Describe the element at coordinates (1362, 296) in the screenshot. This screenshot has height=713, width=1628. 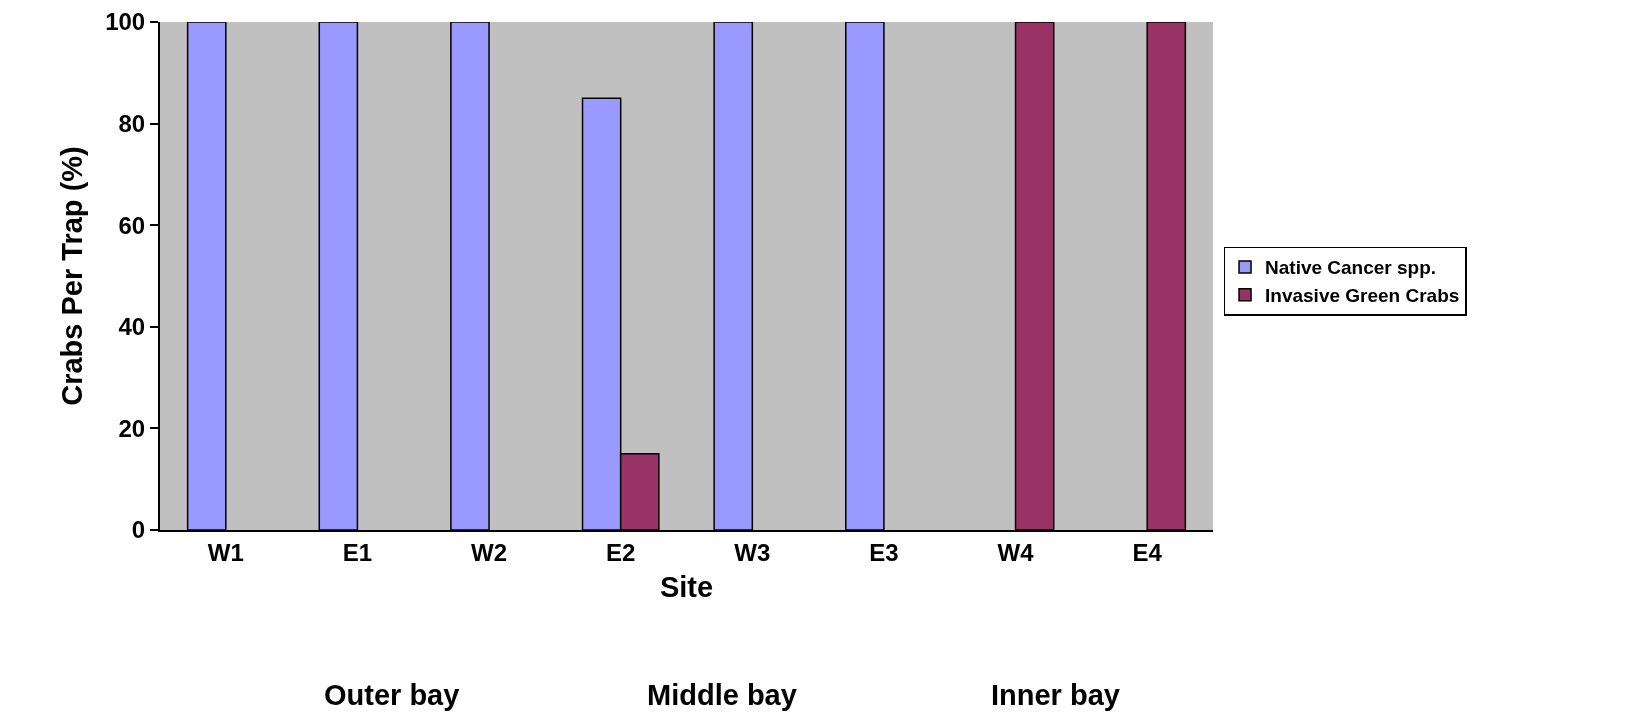
I see `legend-label: Invasive Green Crabs` at that location.